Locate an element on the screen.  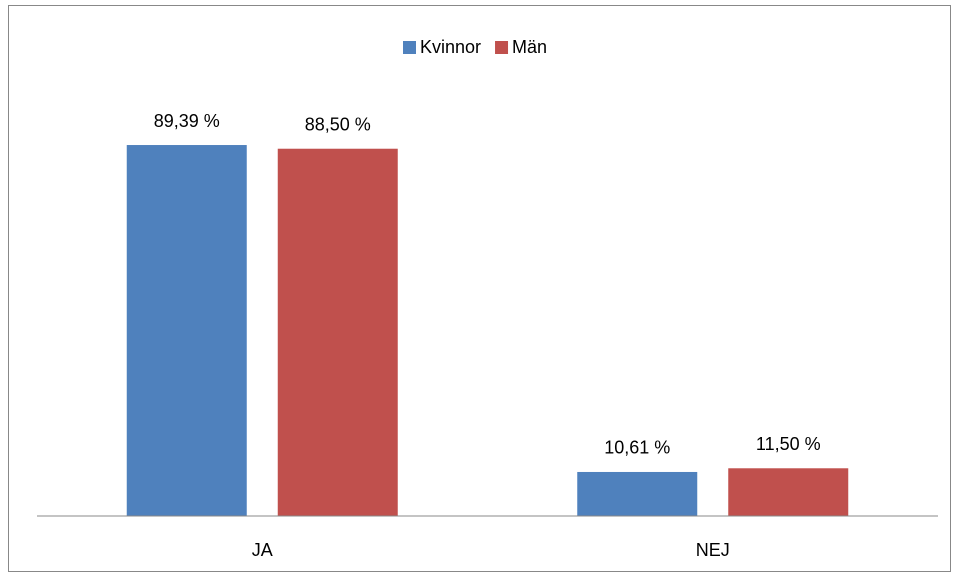
legend-label: Kvinnor is located at coordinates (450, 47).